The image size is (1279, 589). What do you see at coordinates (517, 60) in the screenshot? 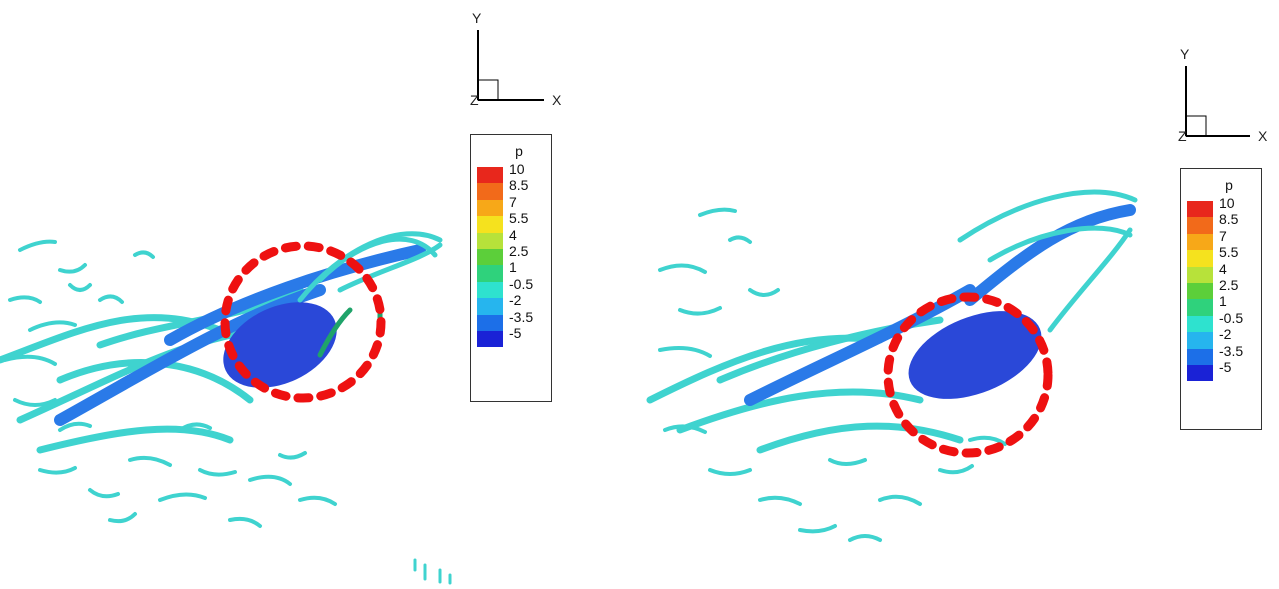
I see `axis-triad-left: Y X Z` at bounding box center [517, 60].